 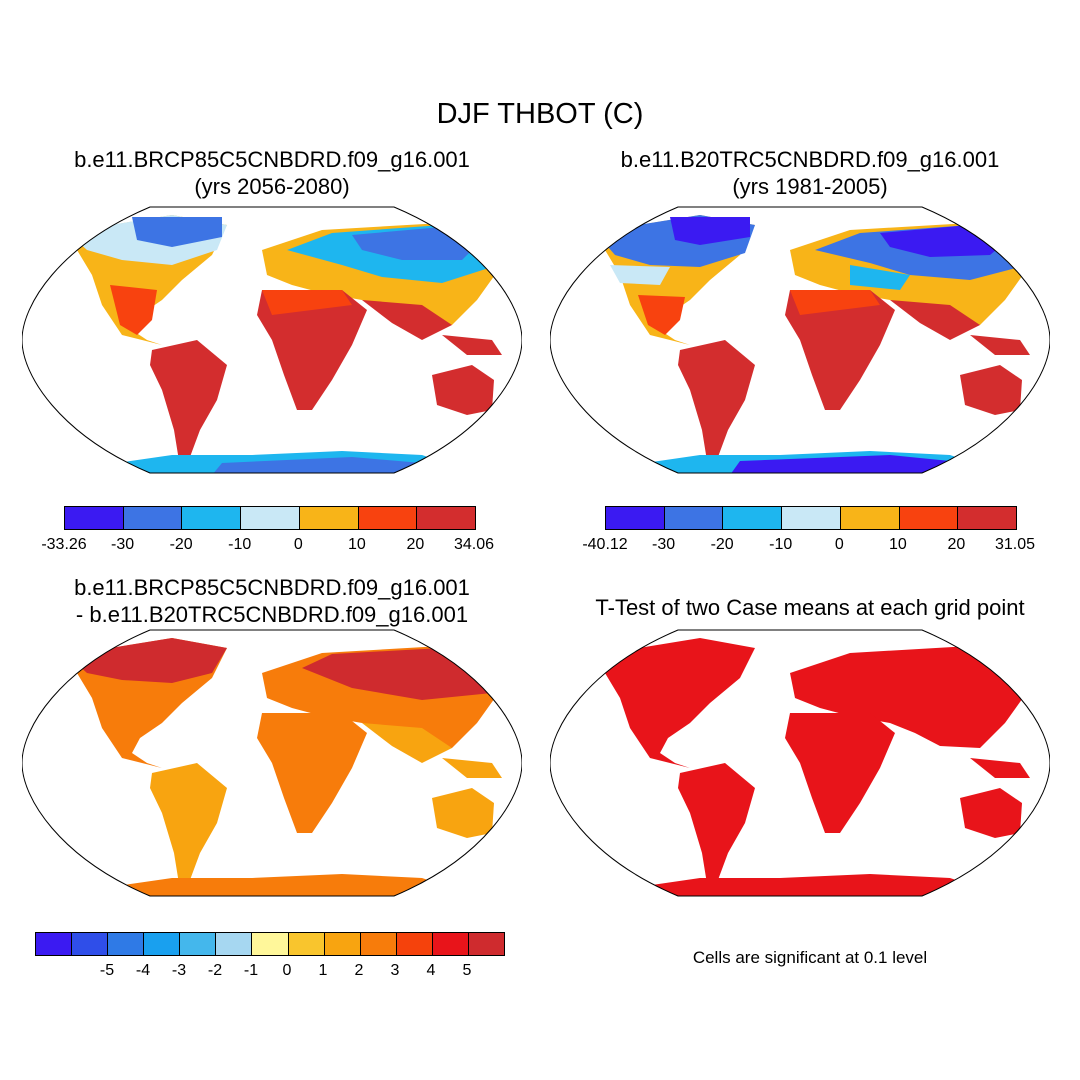 What do you see at coordinates (463, 390) in the screenshot?
I see `australia` at bounding box center [463, 390].